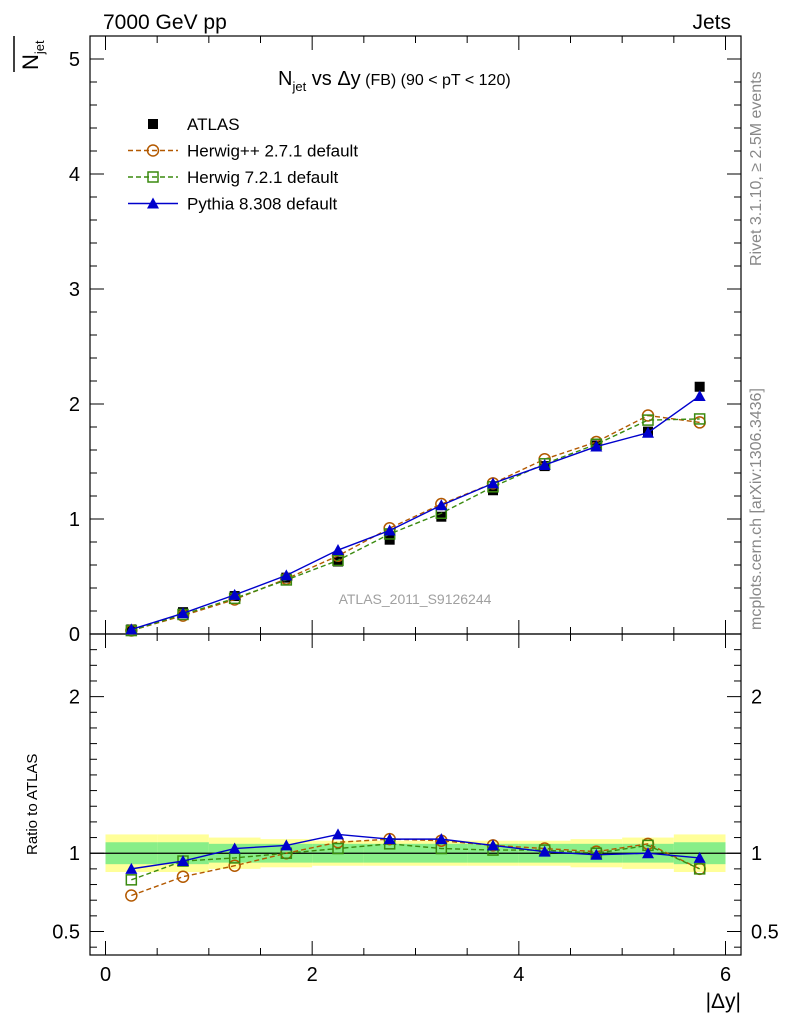  Describe the element at coordinates (262, 177) in the screenshot. I see `legend-label: Herwig 7.2.1 default` at that location.